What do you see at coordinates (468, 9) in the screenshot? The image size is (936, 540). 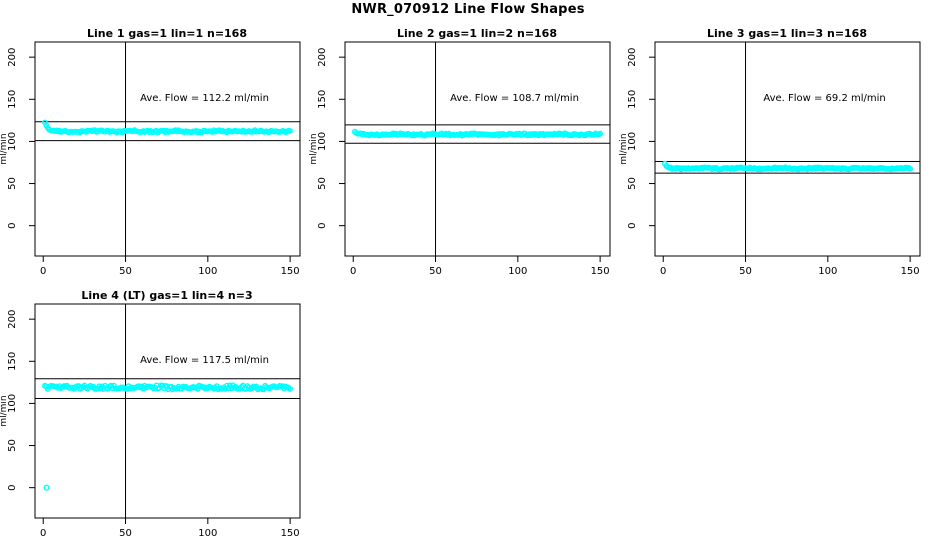 I see `main-title: NWR_070912 Line Flow Shapes` at bounding box center [468, 9].